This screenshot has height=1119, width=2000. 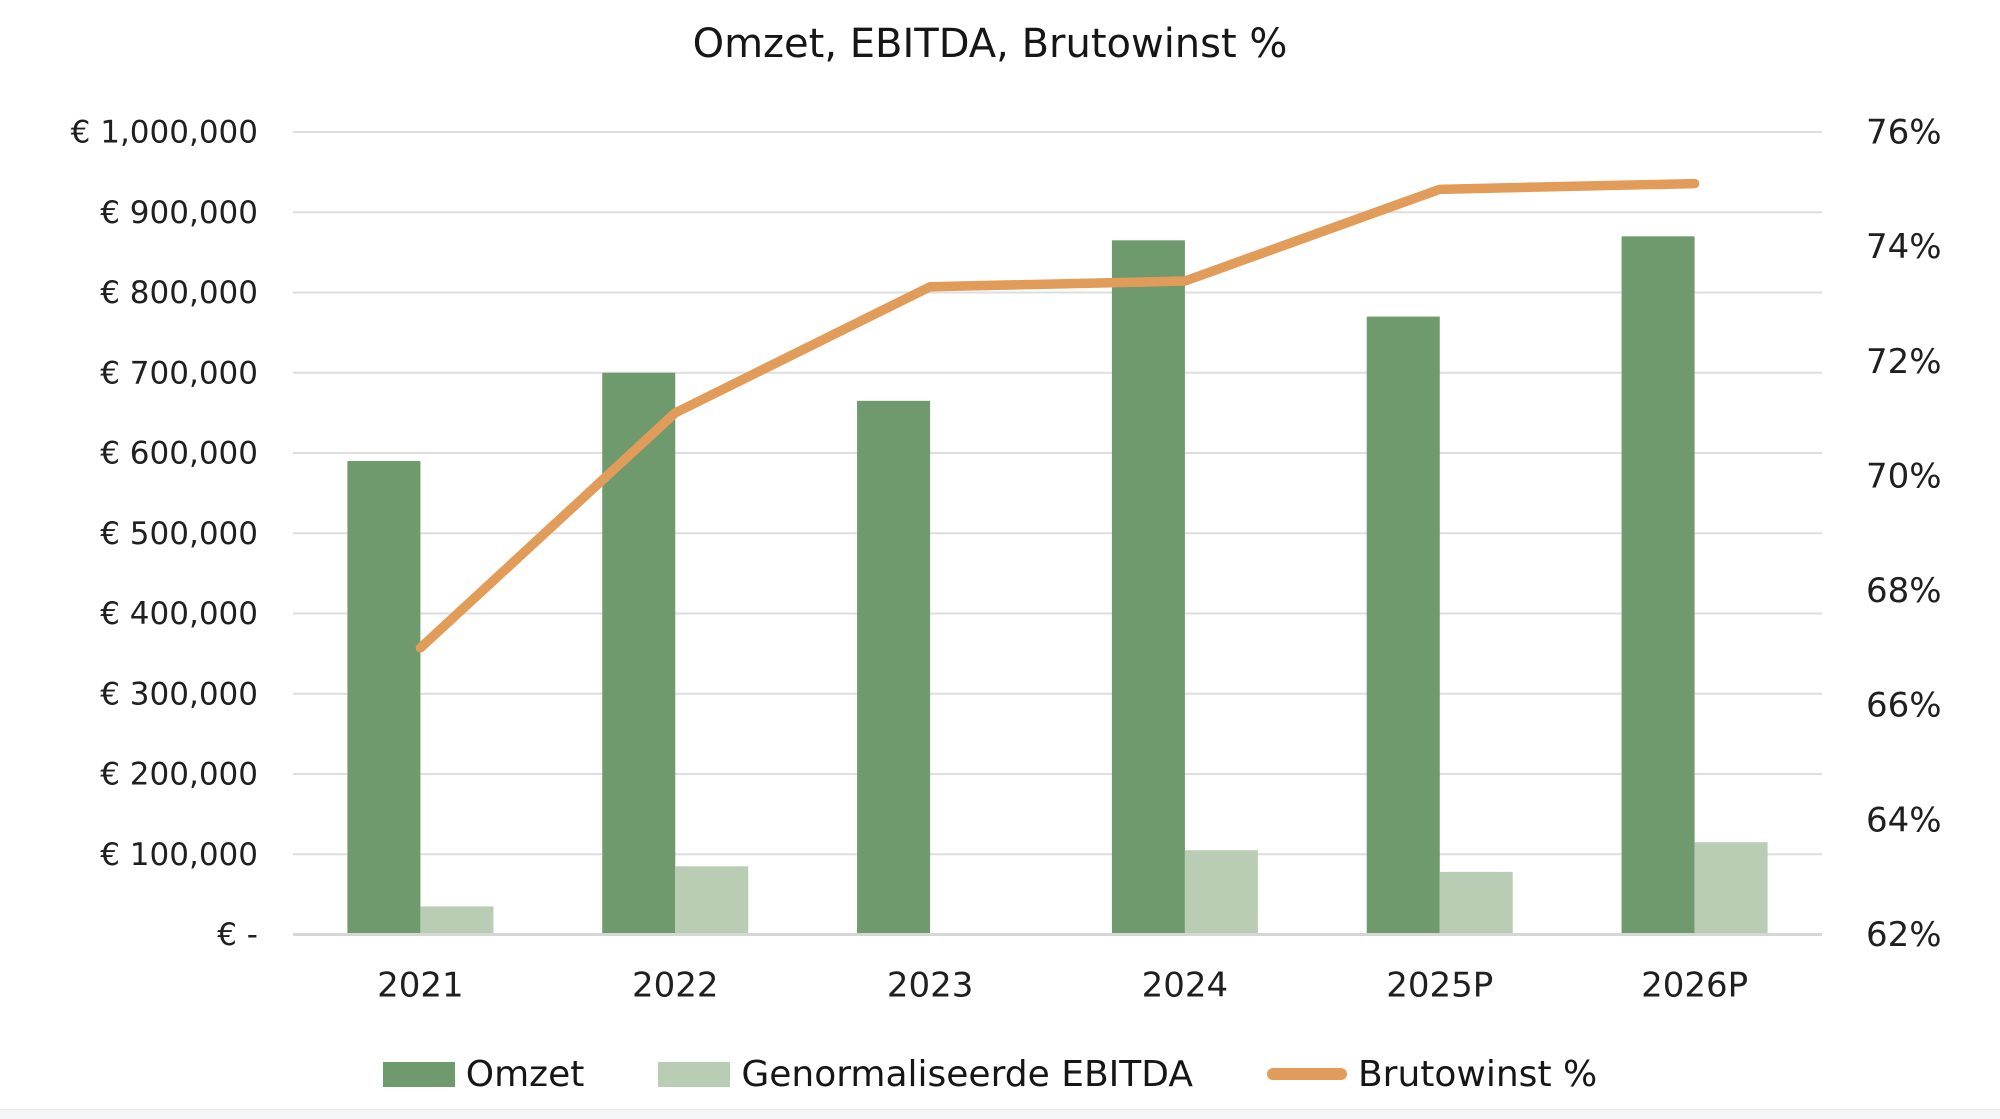 I want to click on brutowinst-line-swatch, so click(x=1306, y=1074).